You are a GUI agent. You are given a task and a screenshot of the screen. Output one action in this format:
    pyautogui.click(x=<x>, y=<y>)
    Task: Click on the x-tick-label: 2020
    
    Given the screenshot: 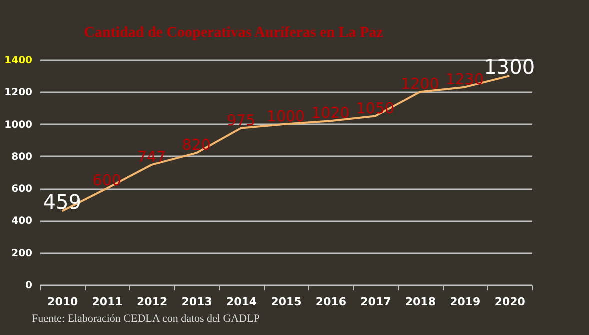 What is the action you would take?
    pyautogui.click(x=510, y=302)
    